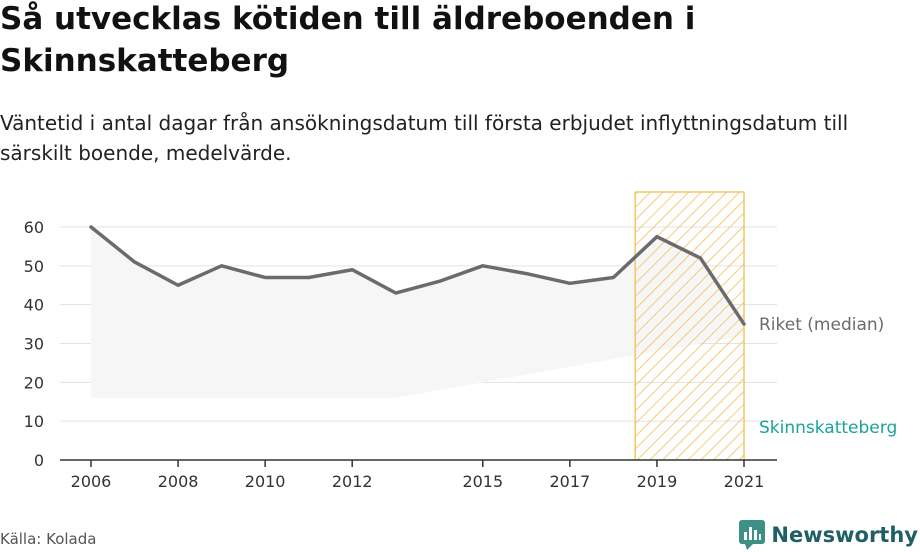 Image resolution: width=920 pixels, height=552 pixels. I want to click on series-labels: Riket (median) Skinnskatteberg, so click(828, 376).